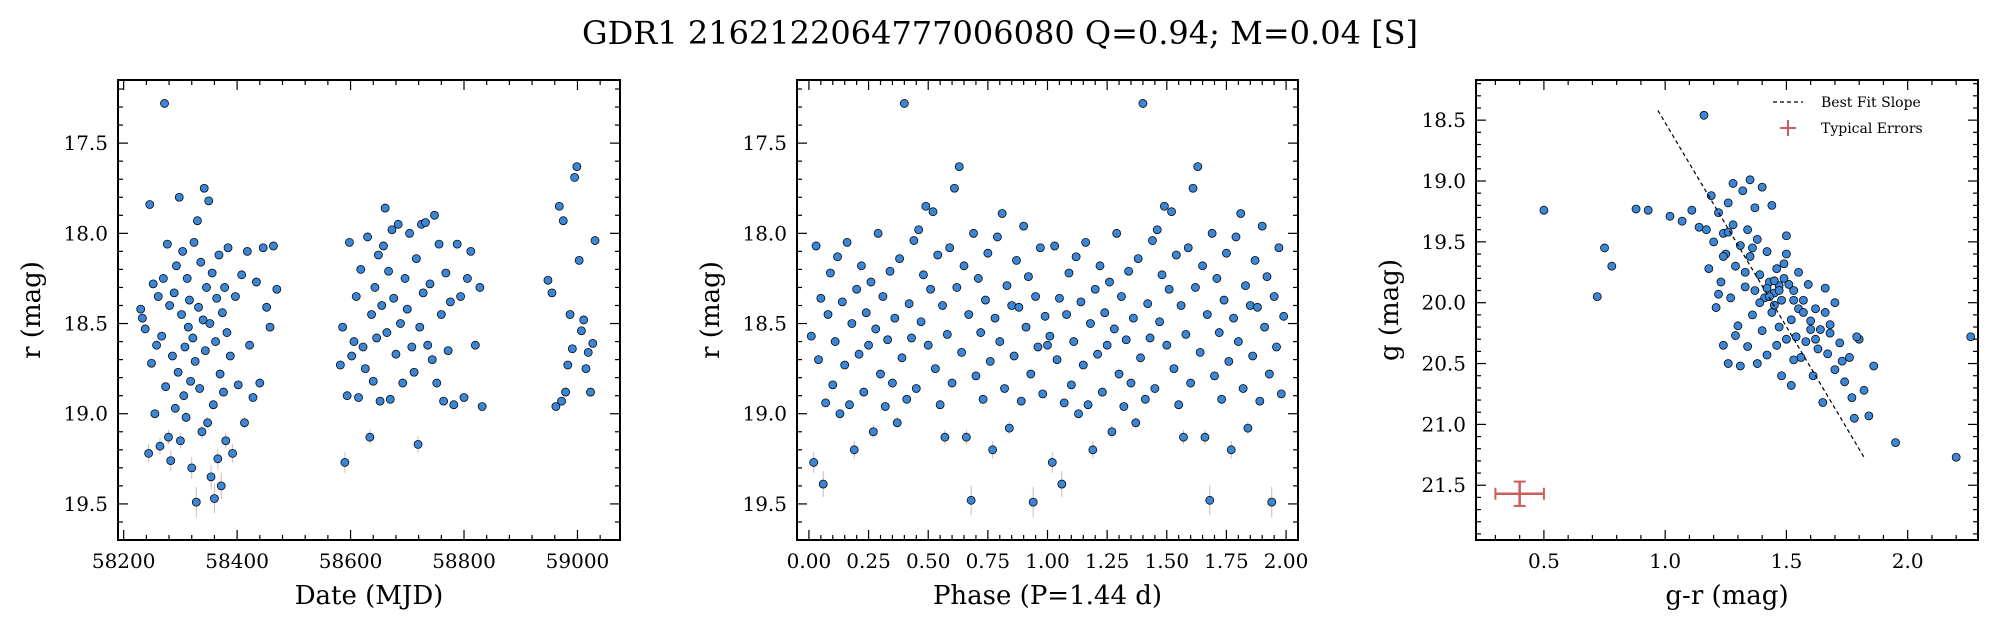 The image size is (1997, 632). Describe the element at coordinates (1443, 181) in the screenshot. I see `y-tick-label: 19.0` at that location.